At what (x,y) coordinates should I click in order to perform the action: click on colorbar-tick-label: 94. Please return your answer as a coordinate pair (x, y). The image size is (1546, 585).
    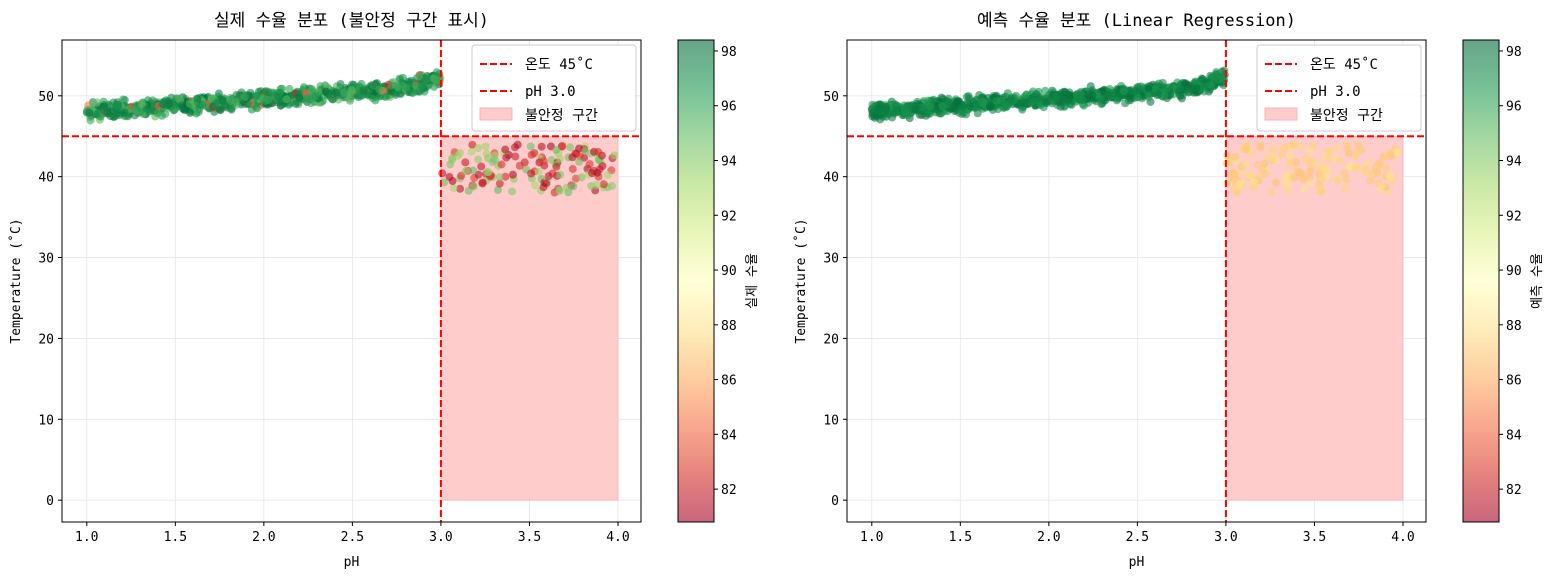
    Looking at the image, I should click on (1514, 162).